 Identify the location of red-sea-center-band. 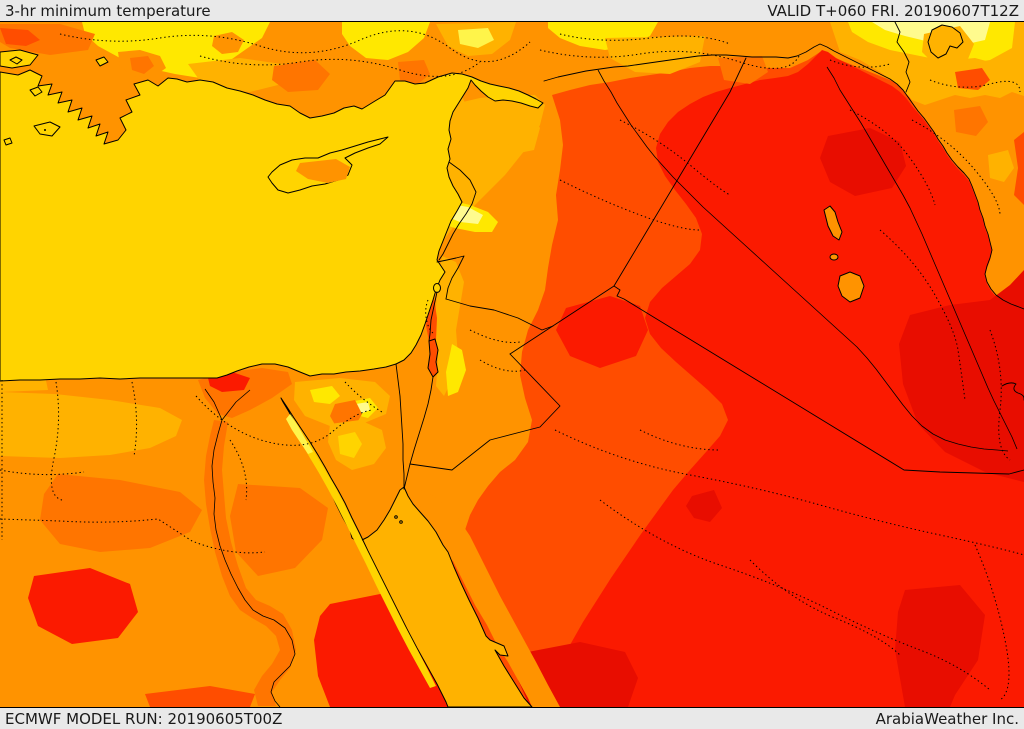
(369, 564).